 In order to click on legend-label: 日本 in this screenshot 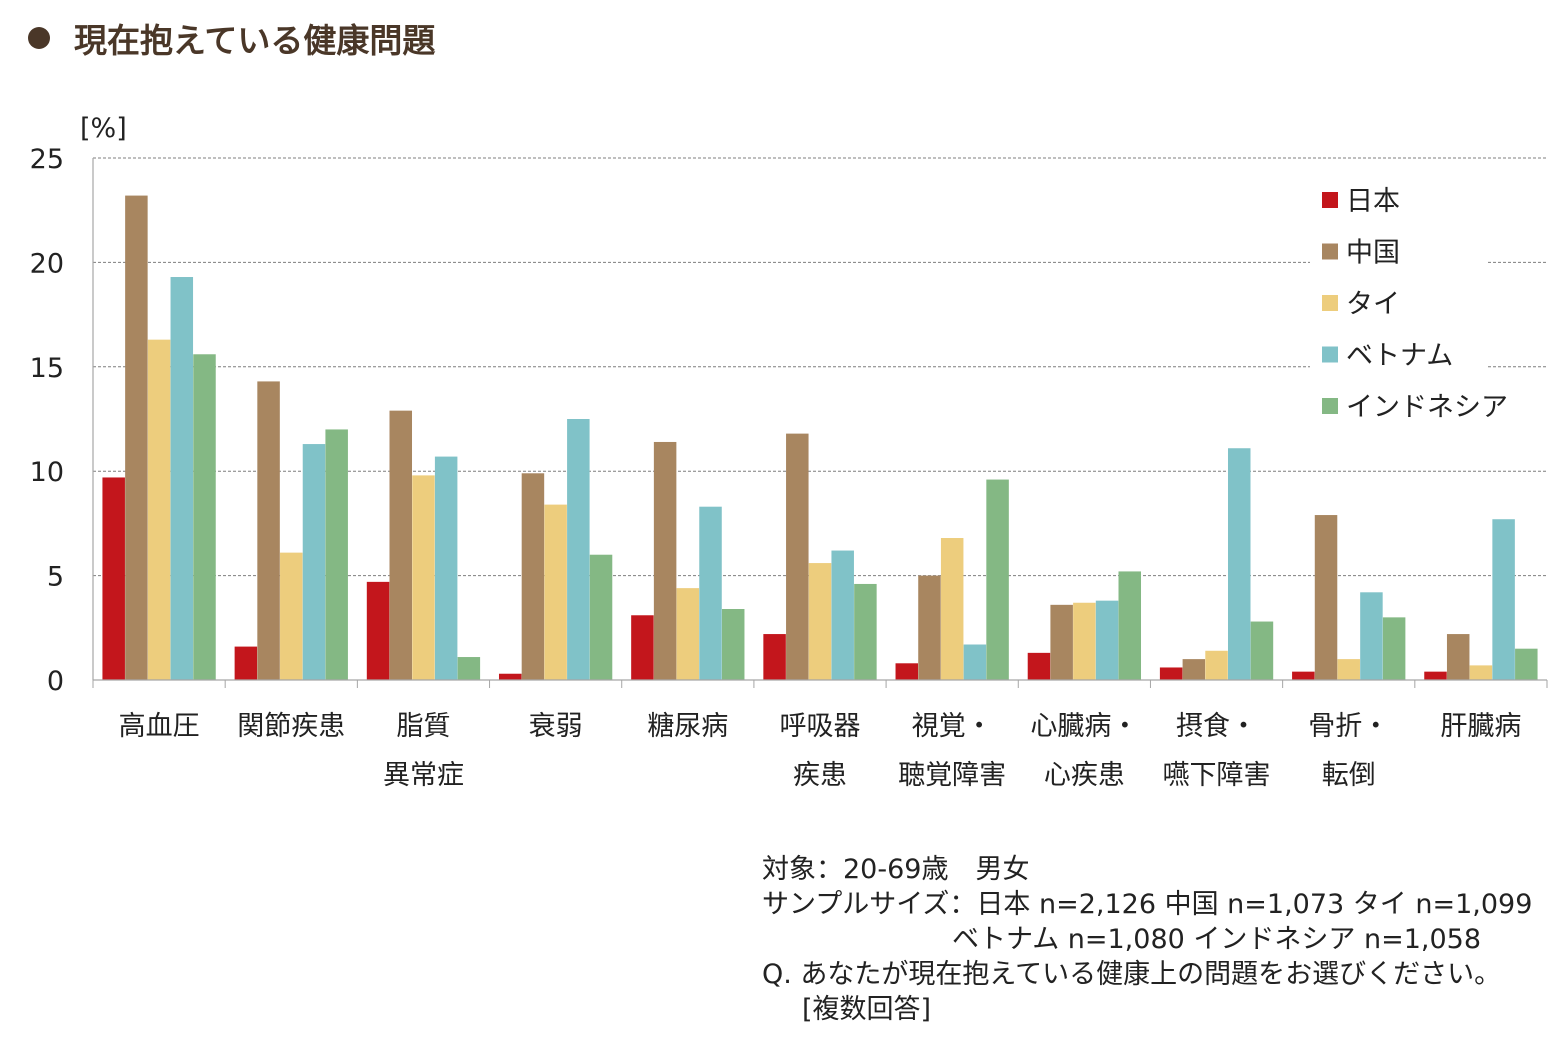, I will do `click(1373, 201)`.